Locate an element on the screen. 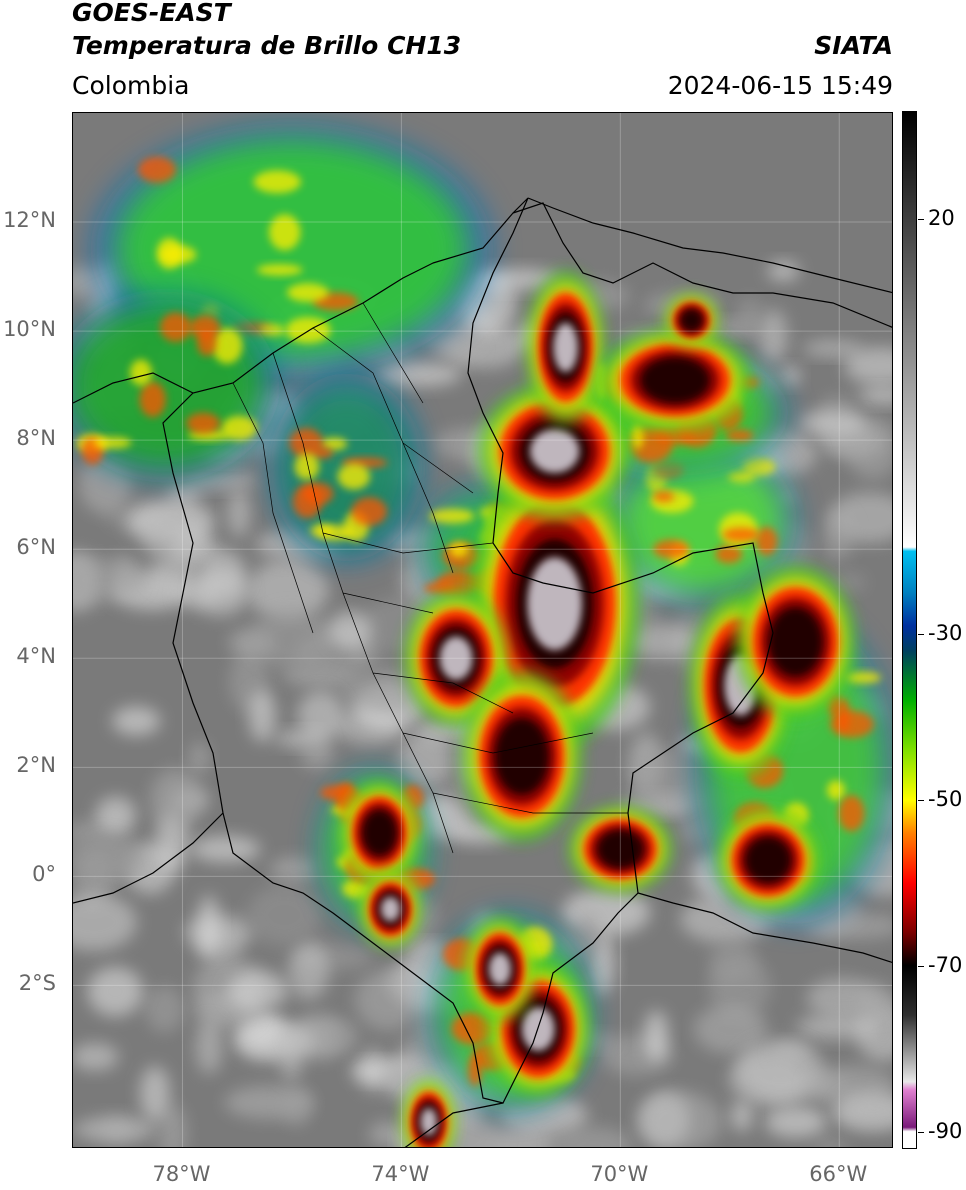  colorbar-tick-label: 20 is located at coordinates (941, 217).